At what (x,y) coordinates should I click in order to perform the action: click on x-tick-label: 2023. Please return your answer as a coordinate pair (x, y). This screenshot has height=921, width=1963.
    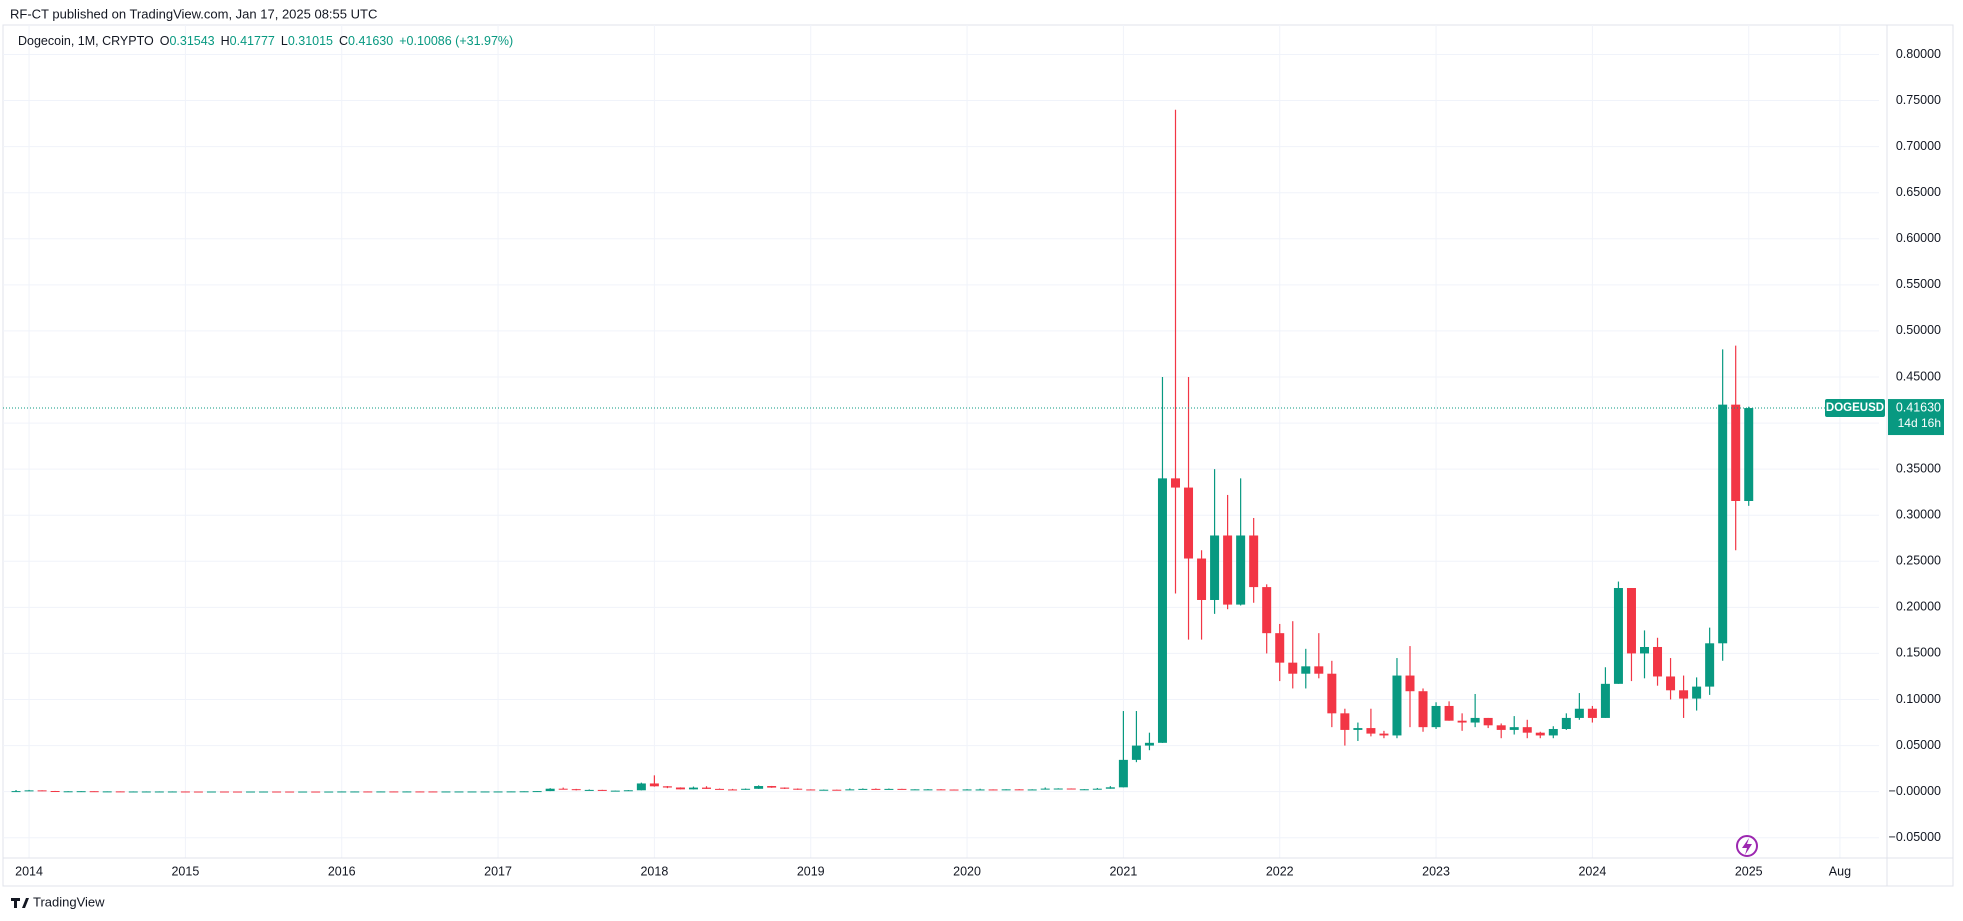
    Looking at the image, I should click on (1436, 871).